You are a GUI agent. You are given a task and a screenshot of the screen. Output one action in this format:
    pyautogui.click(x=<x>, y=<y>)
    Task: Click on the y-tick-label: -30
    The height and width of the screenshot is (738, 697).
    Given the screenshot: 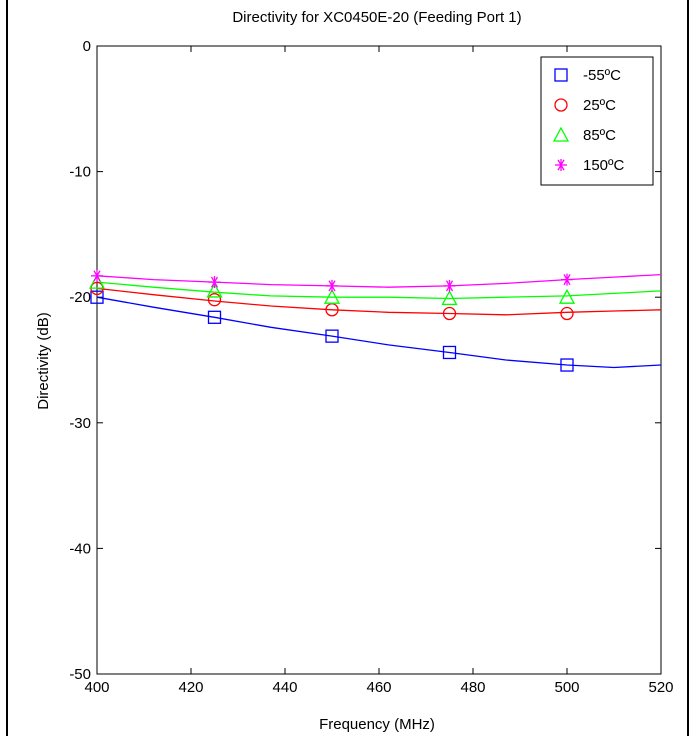 What is the action you would take?
    pyautogui.click(x=80, y=423)
    